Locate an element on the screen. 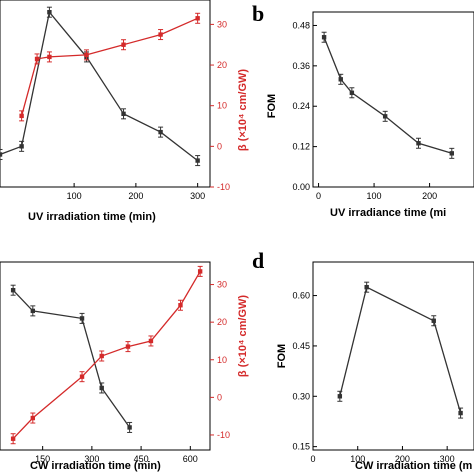 The image size is (474, 474). panel-b-frame is located at coordinates (393, 99).